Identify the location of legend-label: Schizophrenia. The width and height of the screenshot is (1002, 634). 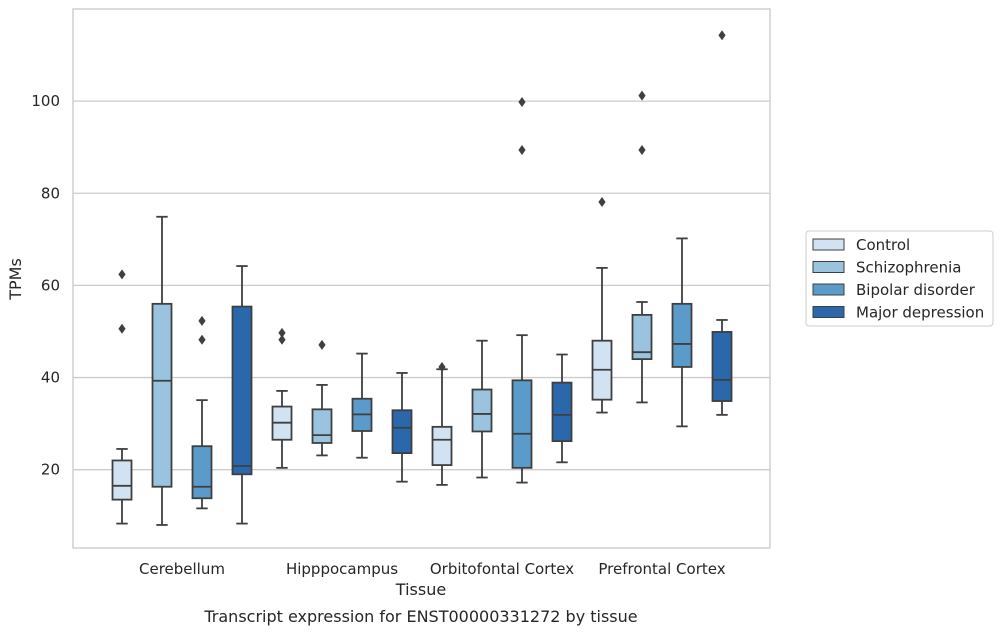
(908, 268).